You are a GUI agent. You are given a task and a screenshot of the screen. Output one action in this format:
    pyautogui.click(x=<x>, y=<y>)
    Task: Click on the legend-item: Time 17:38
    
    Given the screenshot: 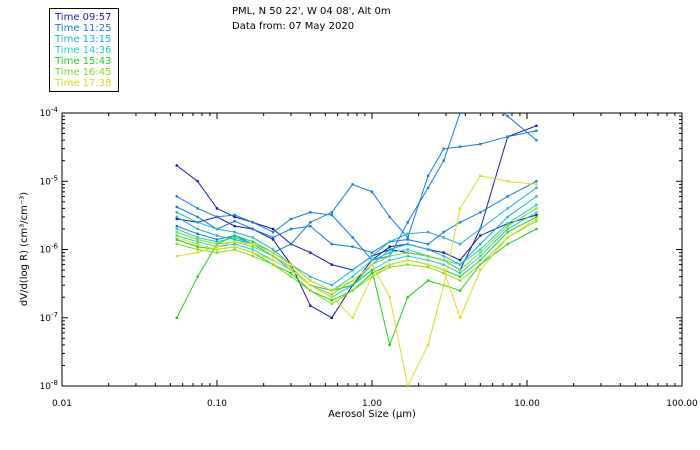 What is the action you would take?
    pyautogui.click(x=83, y=83)
    